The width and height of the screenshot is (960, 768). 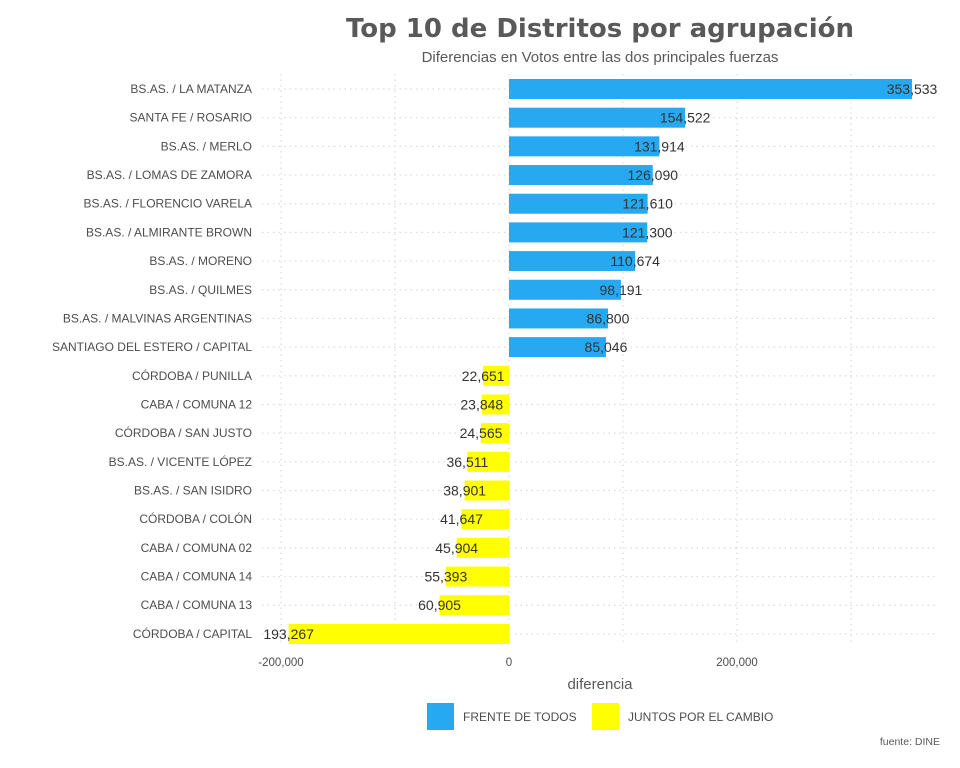 I want to click on data-label: 24,565, so click(x=481, y=433).